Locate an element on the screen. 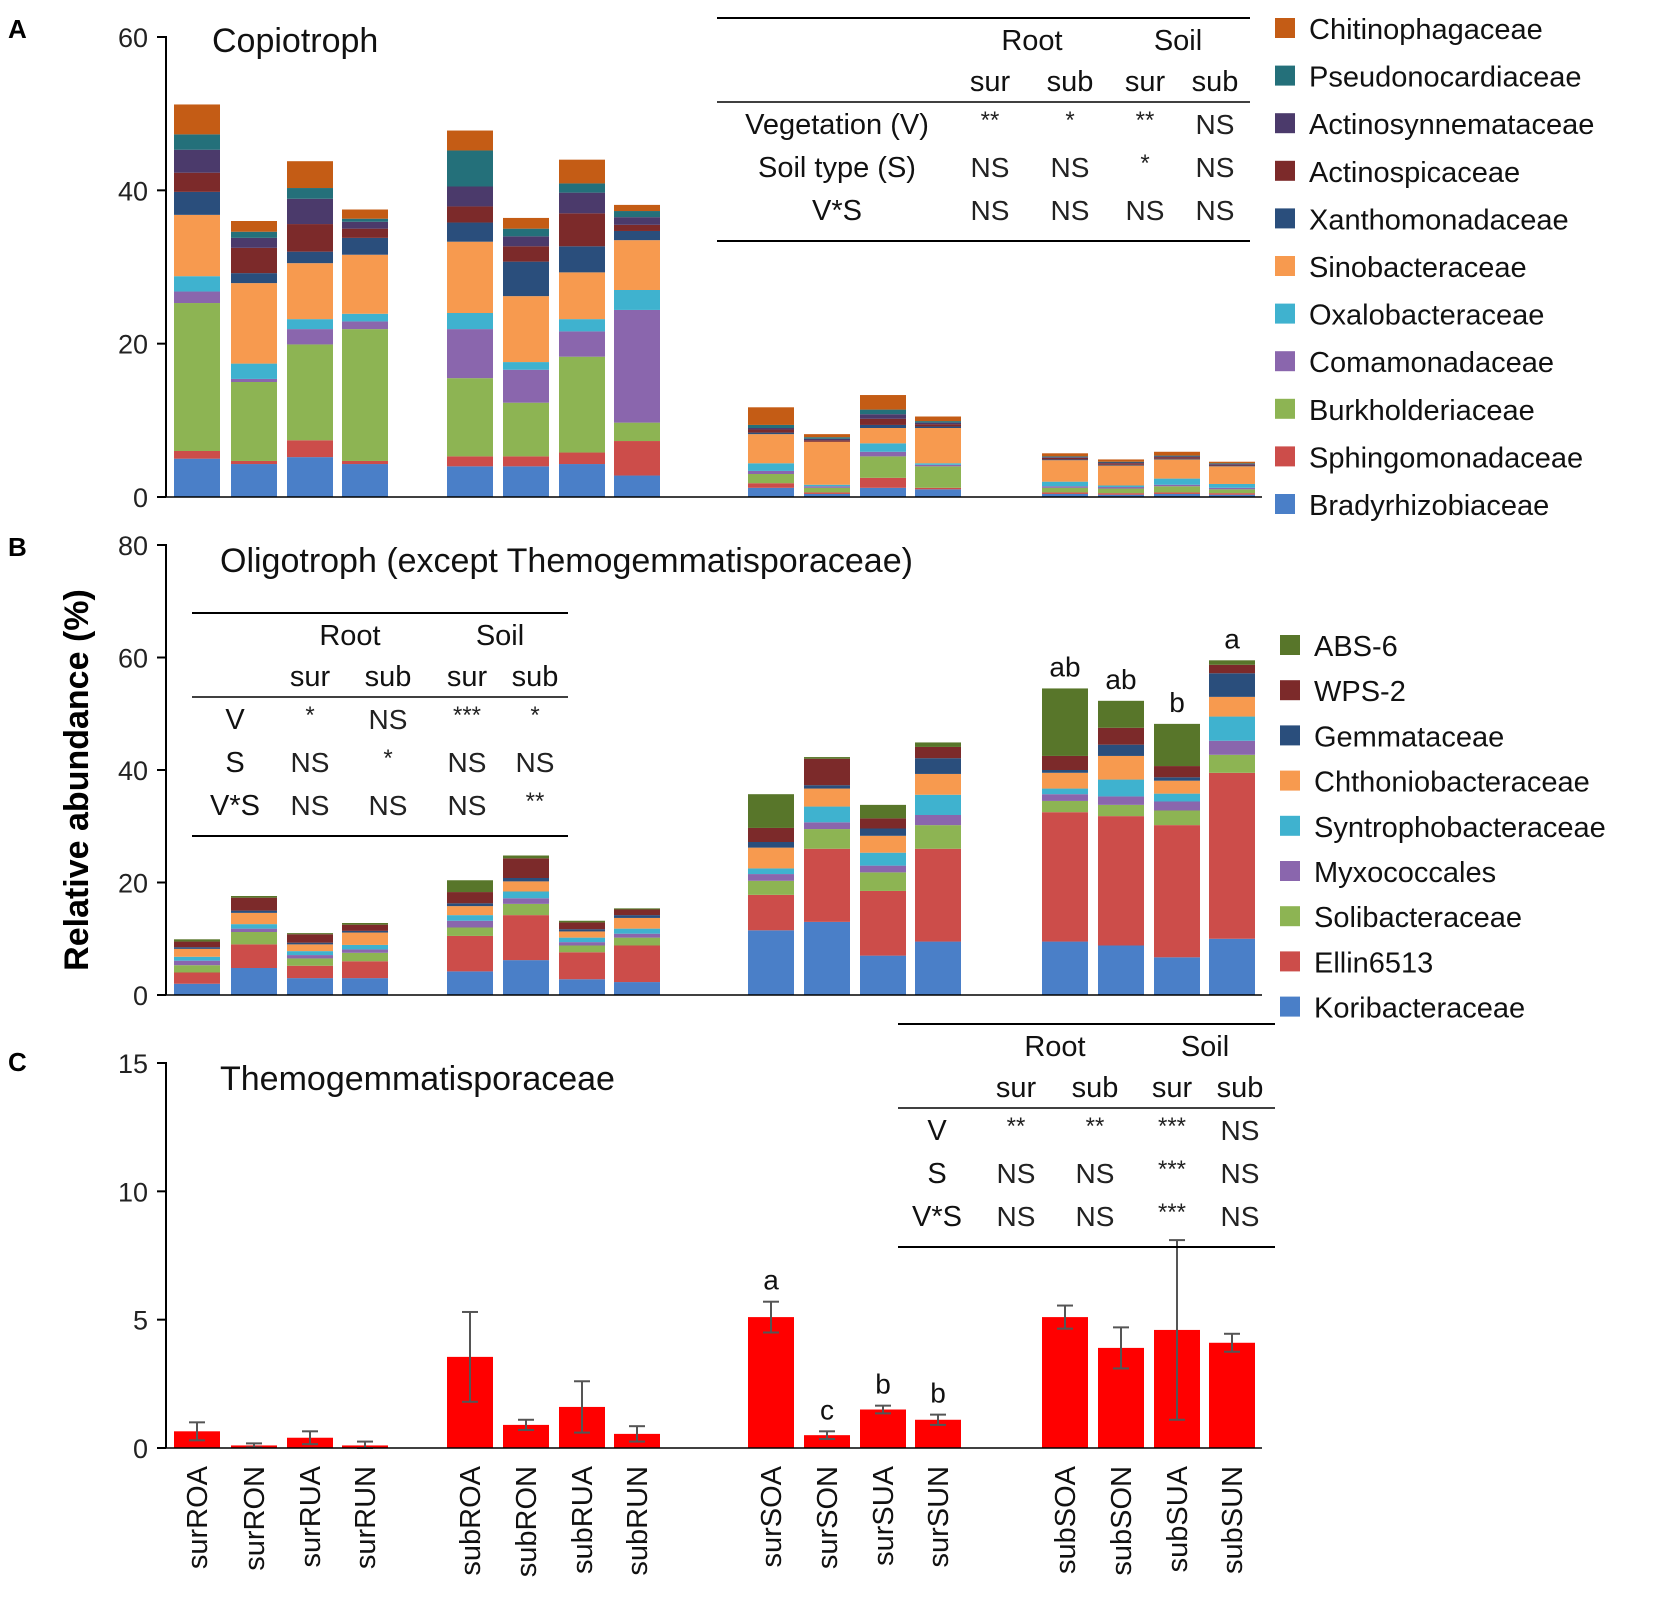  table-row-label: S is located at coordinates (234, 763).